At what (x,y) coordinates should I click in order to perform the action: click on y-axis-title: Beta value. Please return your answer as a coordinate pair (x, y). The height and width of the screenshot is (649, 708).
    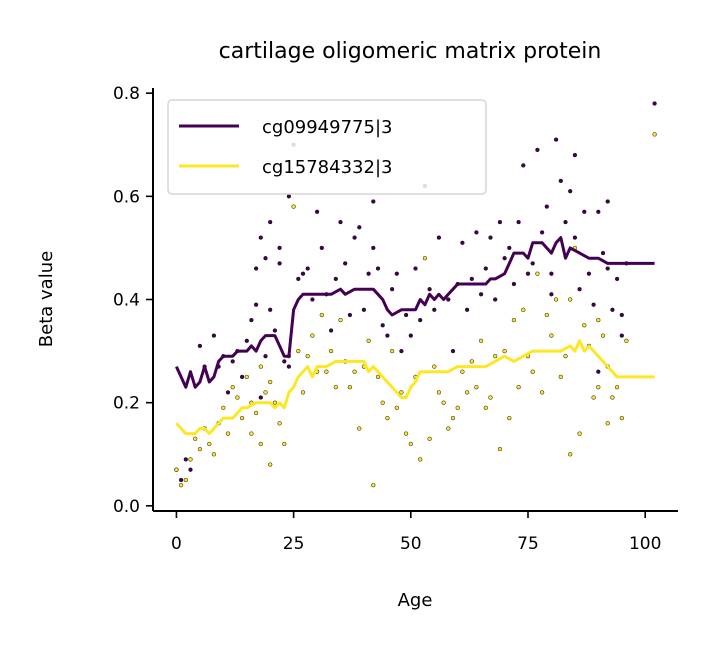
    Looking at the image, I should click on (46, 299).